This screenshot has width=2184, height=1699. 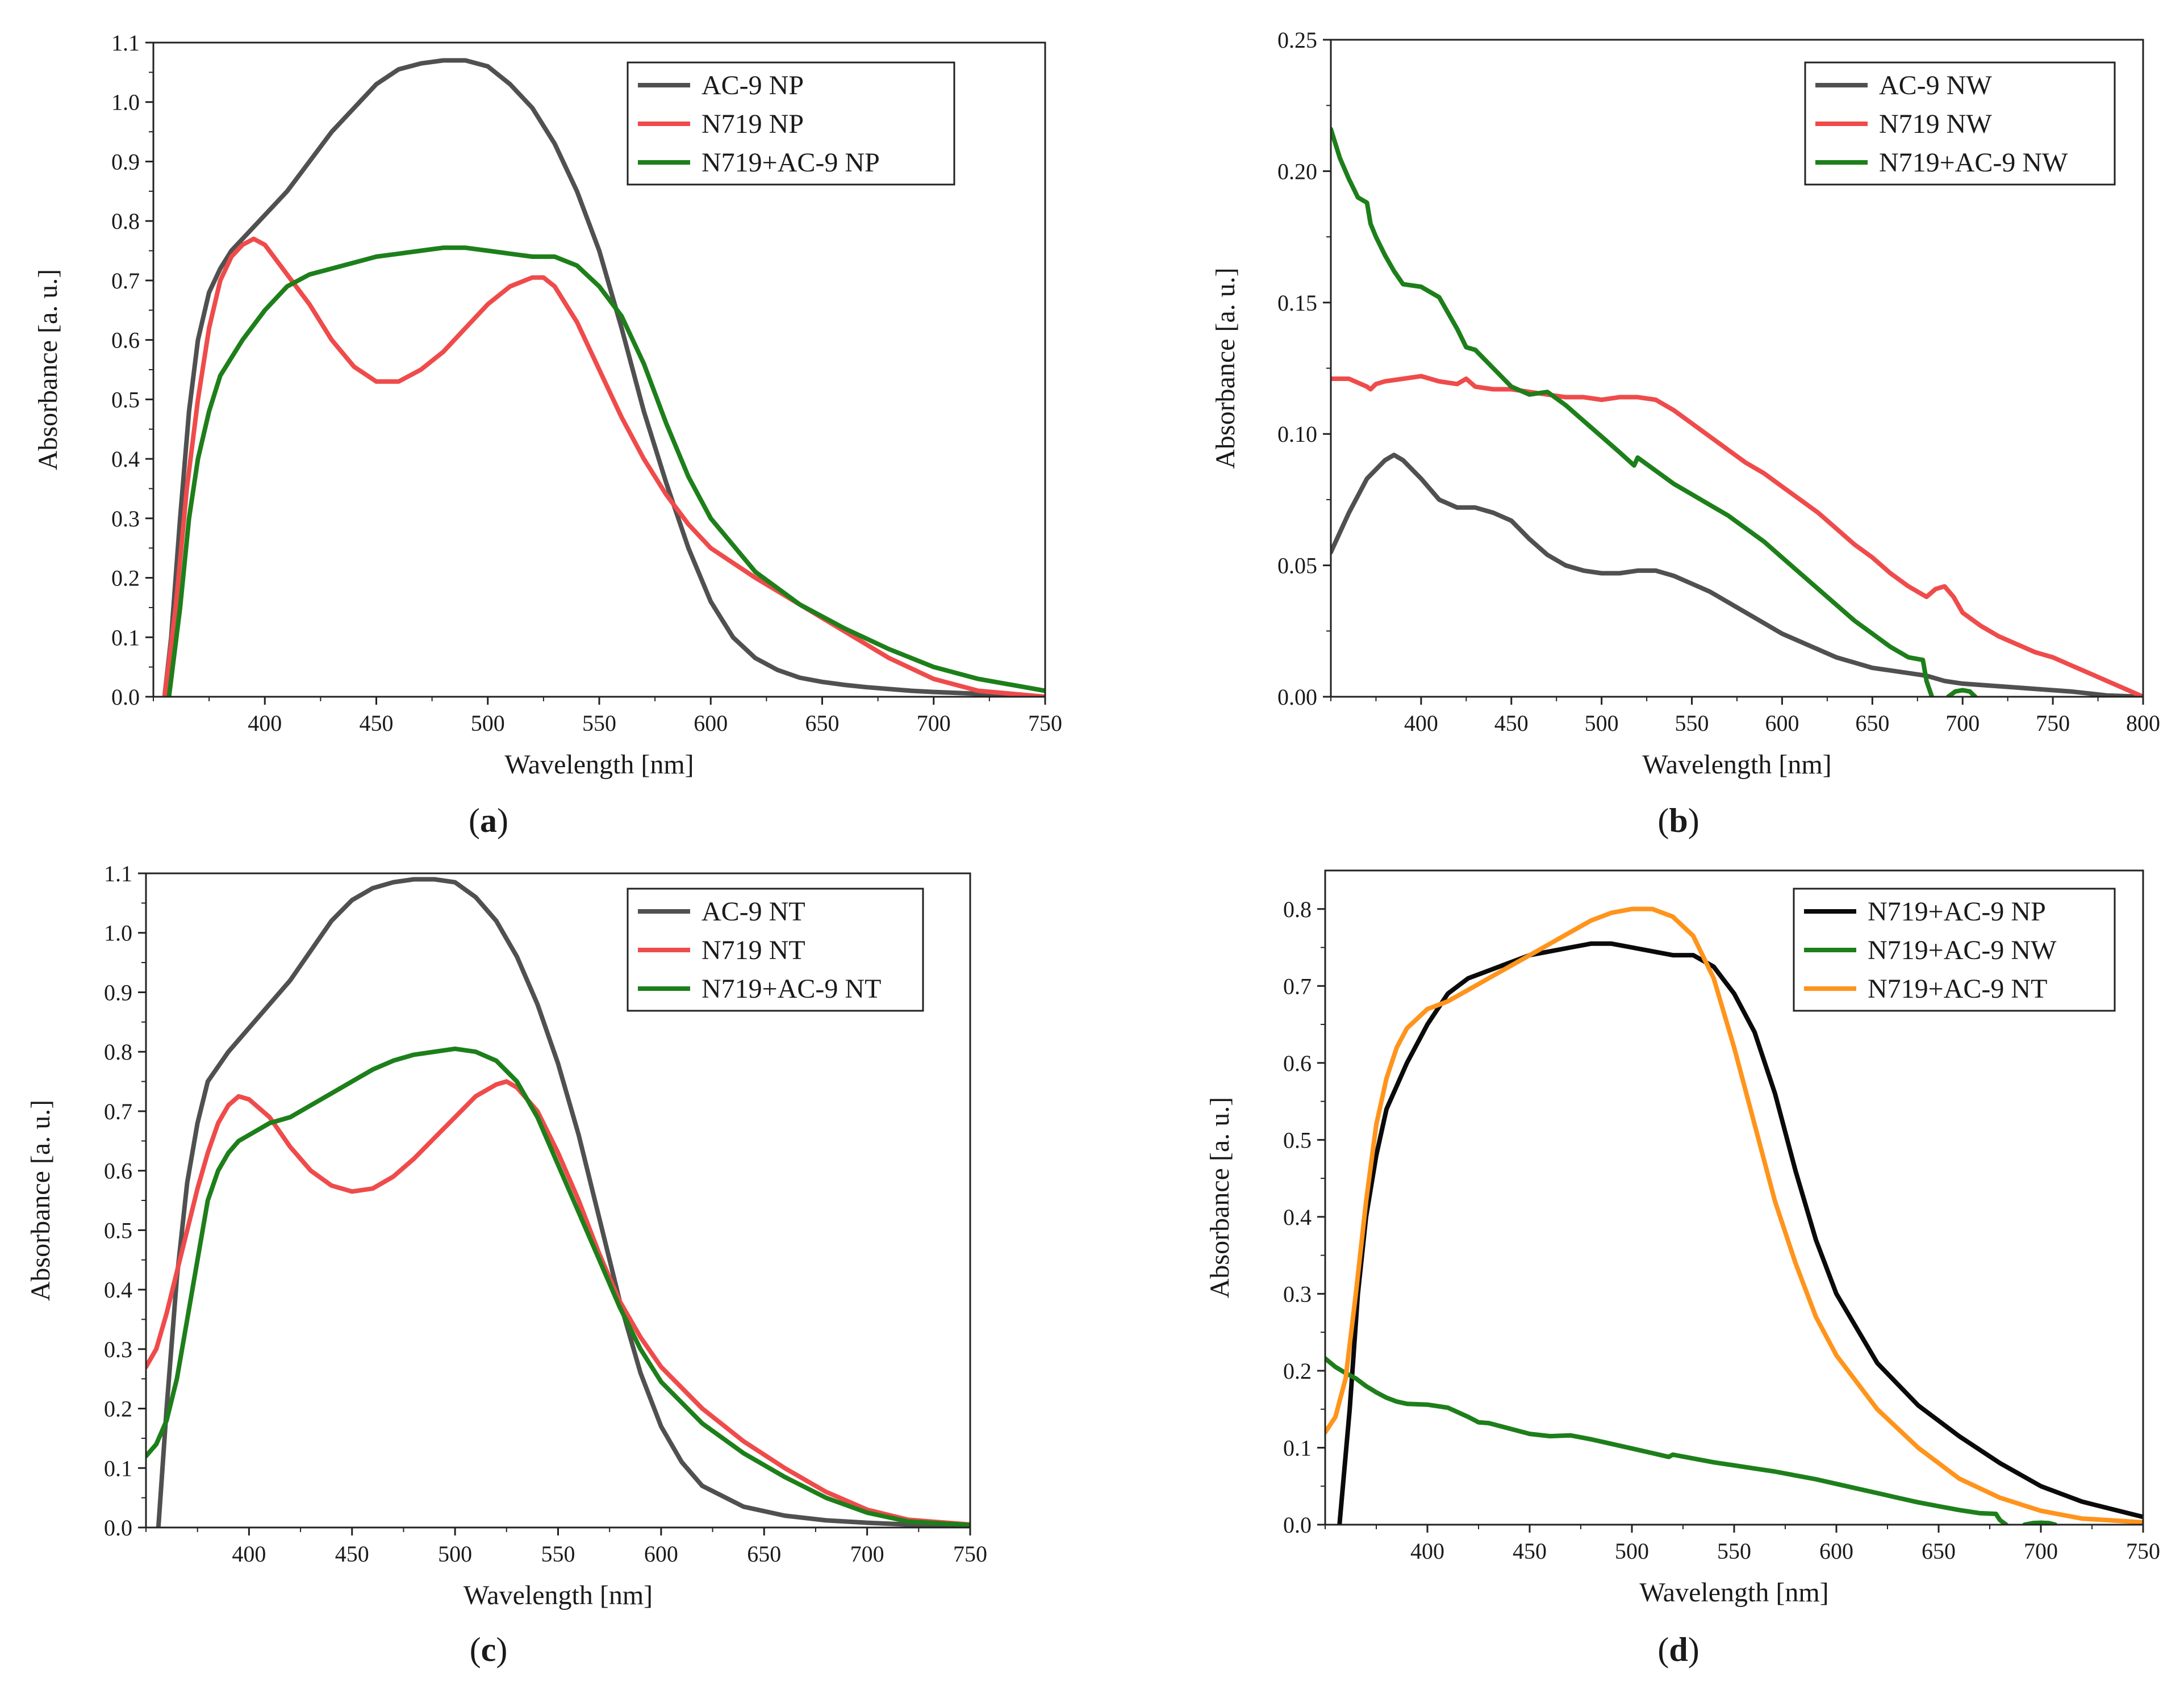 I want to click on panel-caption-letter: d, so click(x=1679, y=1649).